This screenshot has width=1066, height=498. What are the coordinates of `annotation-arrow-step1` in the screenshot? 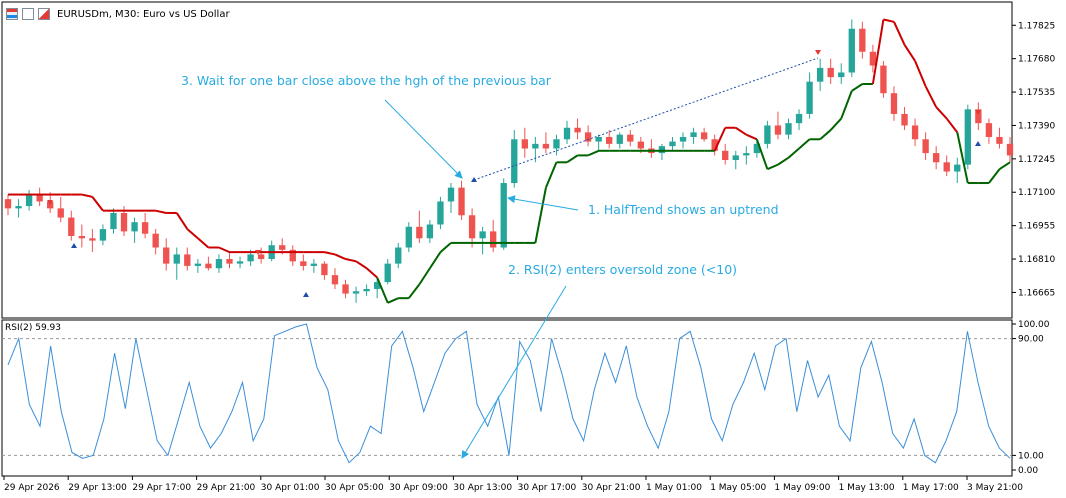 It's located at (543, 203).